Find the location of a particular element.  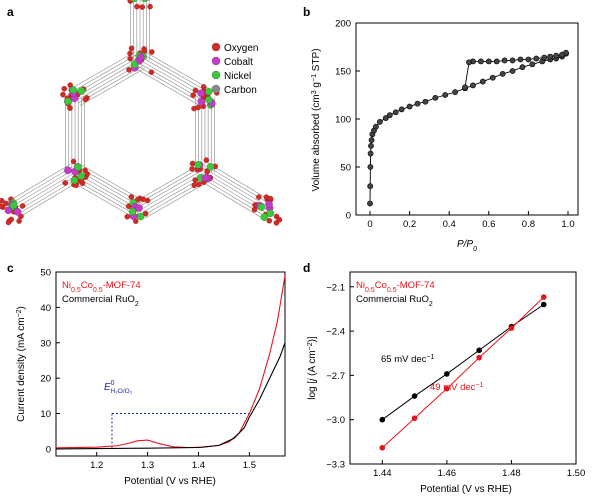

legend-carbon-label: Carbon is located at coordinates (240, 90).